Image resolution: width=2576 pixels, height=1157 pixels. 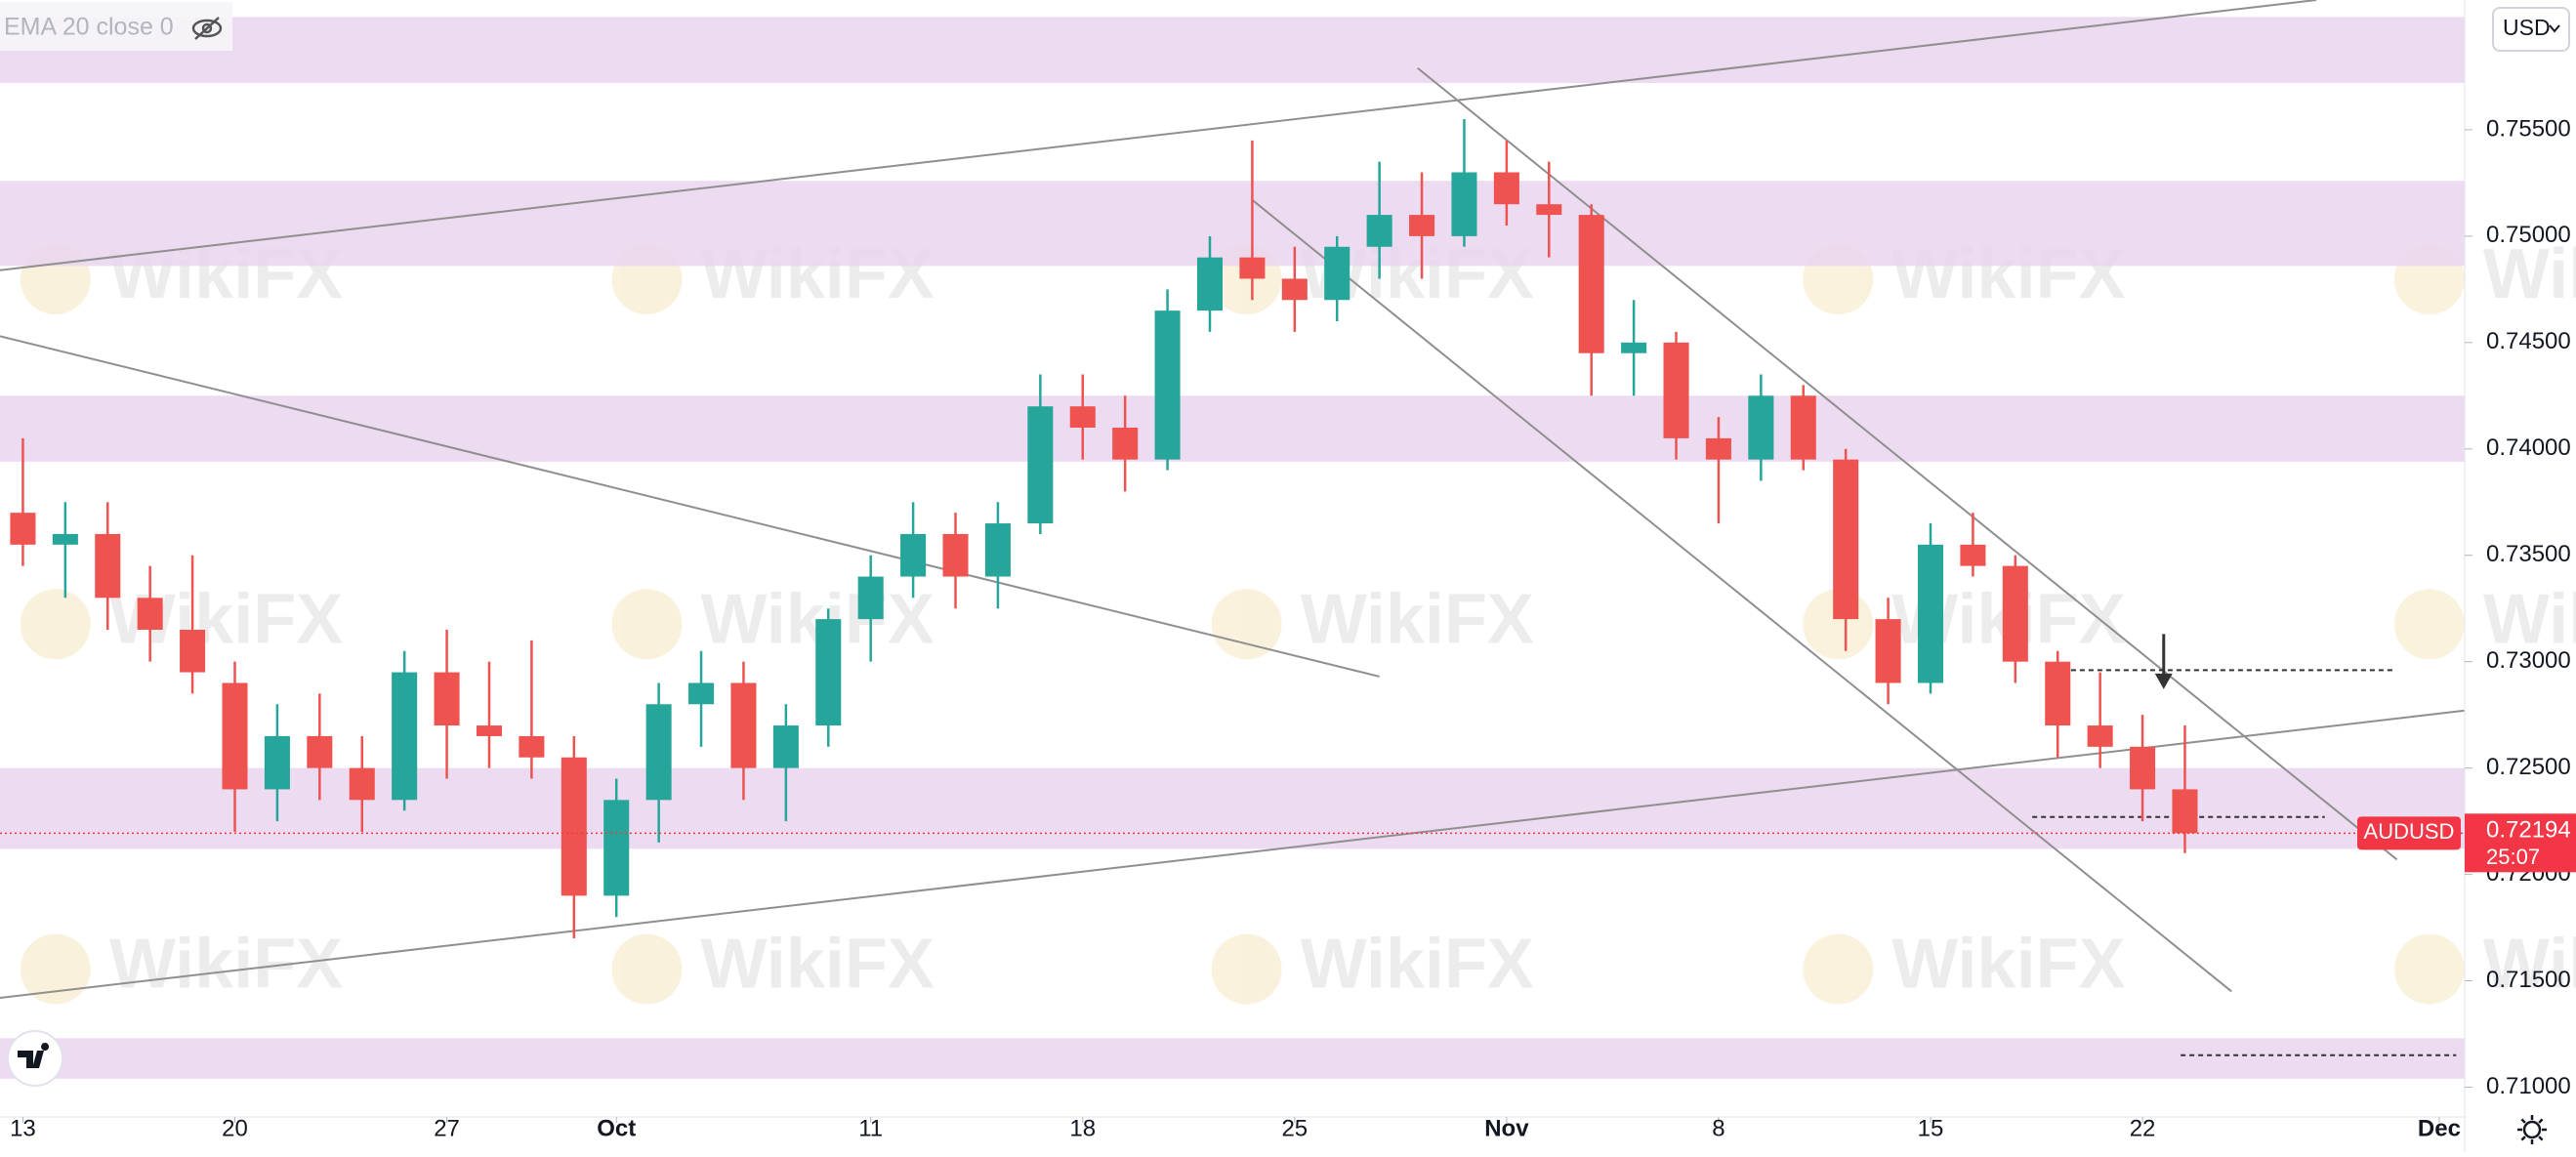 What do you see at coordinates (2529, 448) in the screenshot?
I see `y-tick-label: 0.74000` at bounding box center [2529, 448].